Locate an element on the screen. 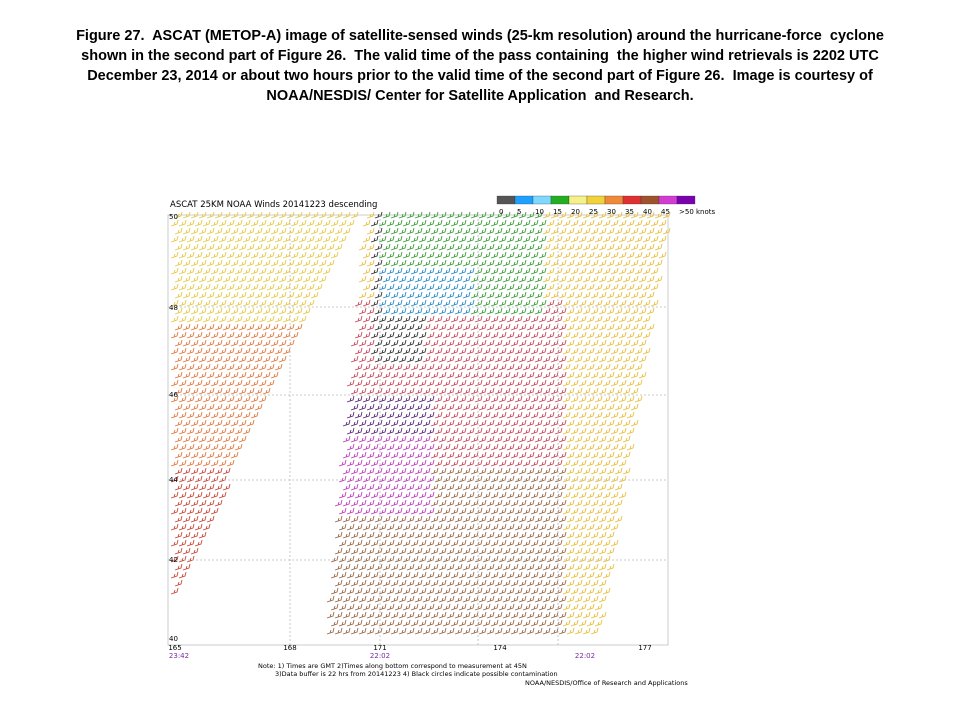 The height and width of the screenshot is (720, 960). time-label: 23:42 is located at coordinates (179, 656).